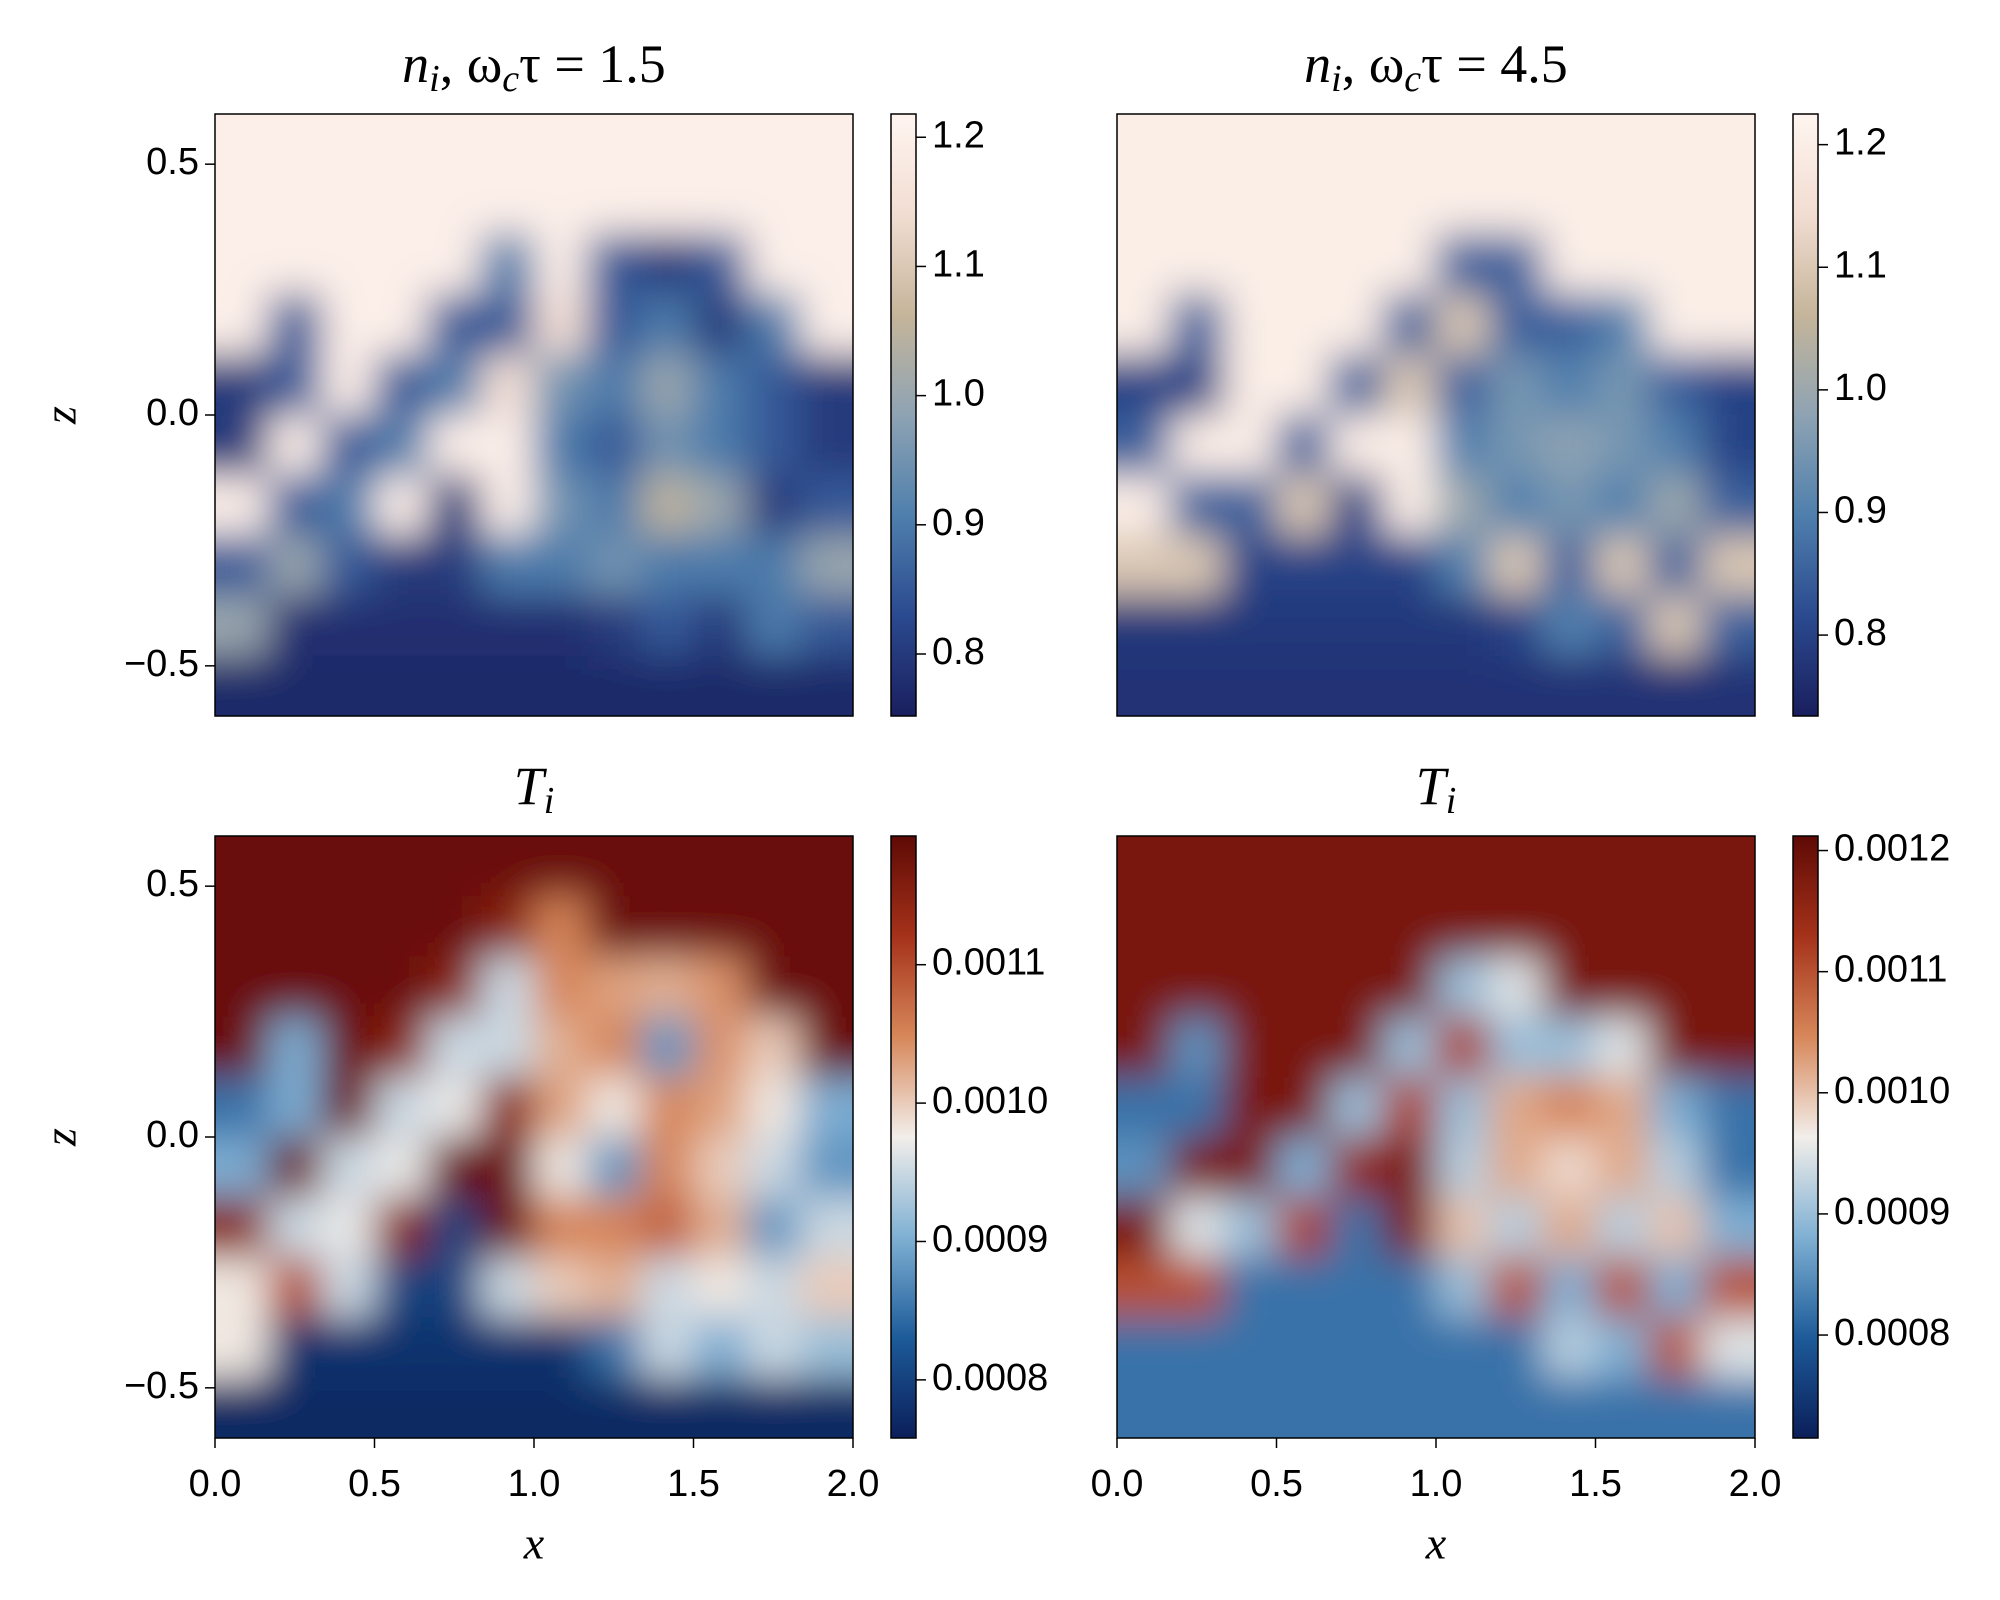  I want to click on chart-title: ni, ωcτ = 4.5, so click(1436, 66).